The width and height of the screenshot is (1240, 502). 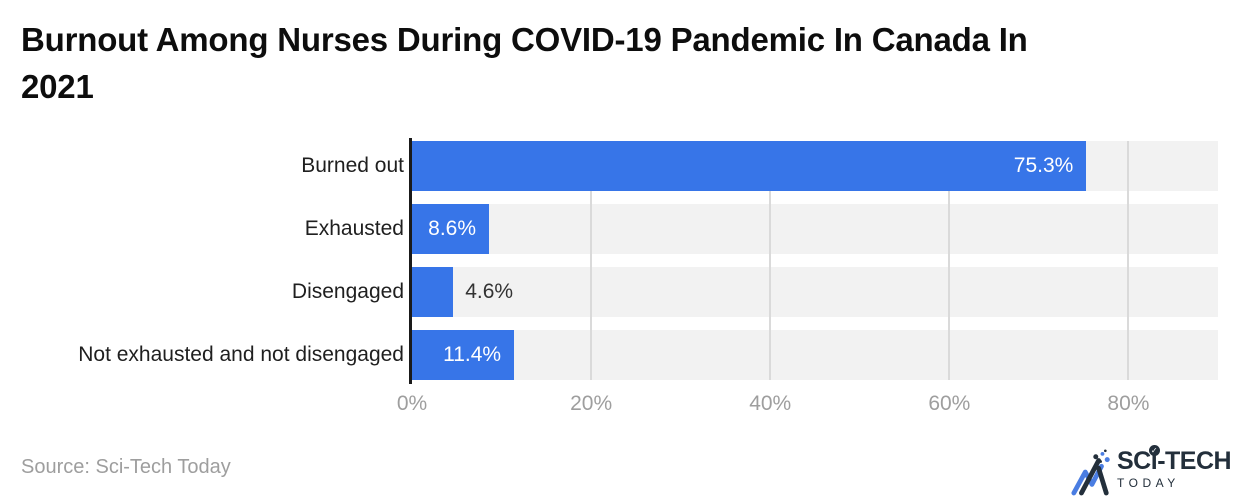 I want to click on logo-i: i ✓, so click(x=1154, y=460).